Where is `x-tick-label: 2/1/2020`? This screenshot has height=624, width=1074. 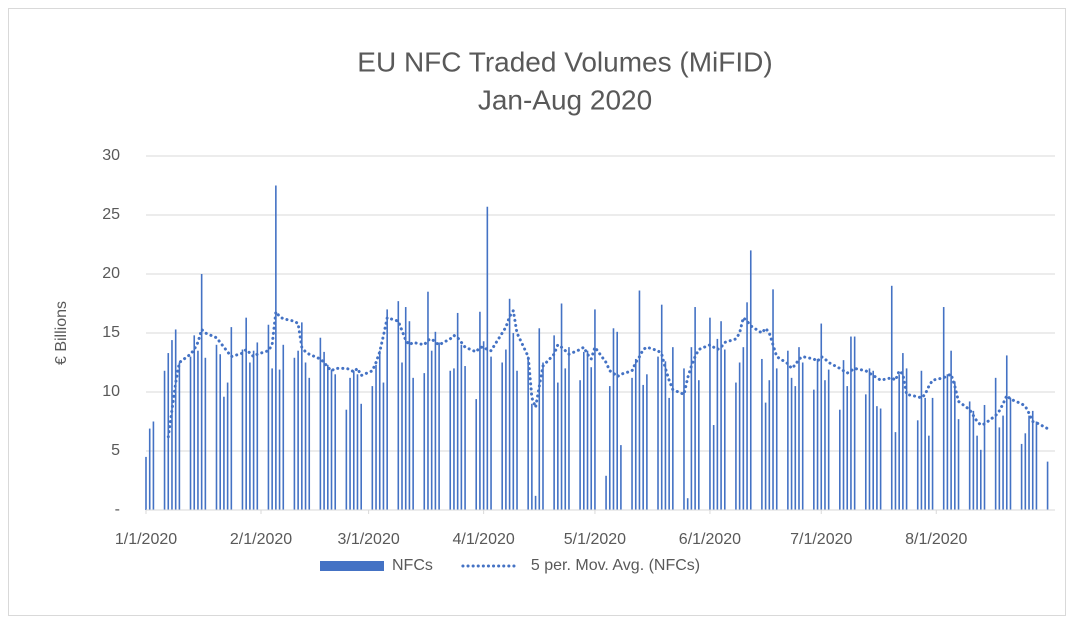
x-tick-label: 2/1/2020 is located at coordinates (261, 539).